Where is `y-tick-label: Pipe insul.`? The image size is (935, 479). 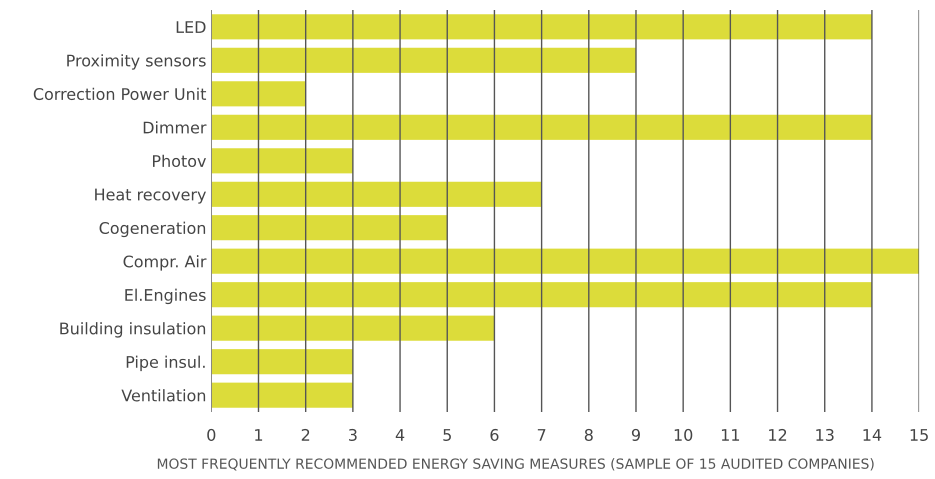 y-tick-label: Pipe insul. is located at coordinates (165, 364).